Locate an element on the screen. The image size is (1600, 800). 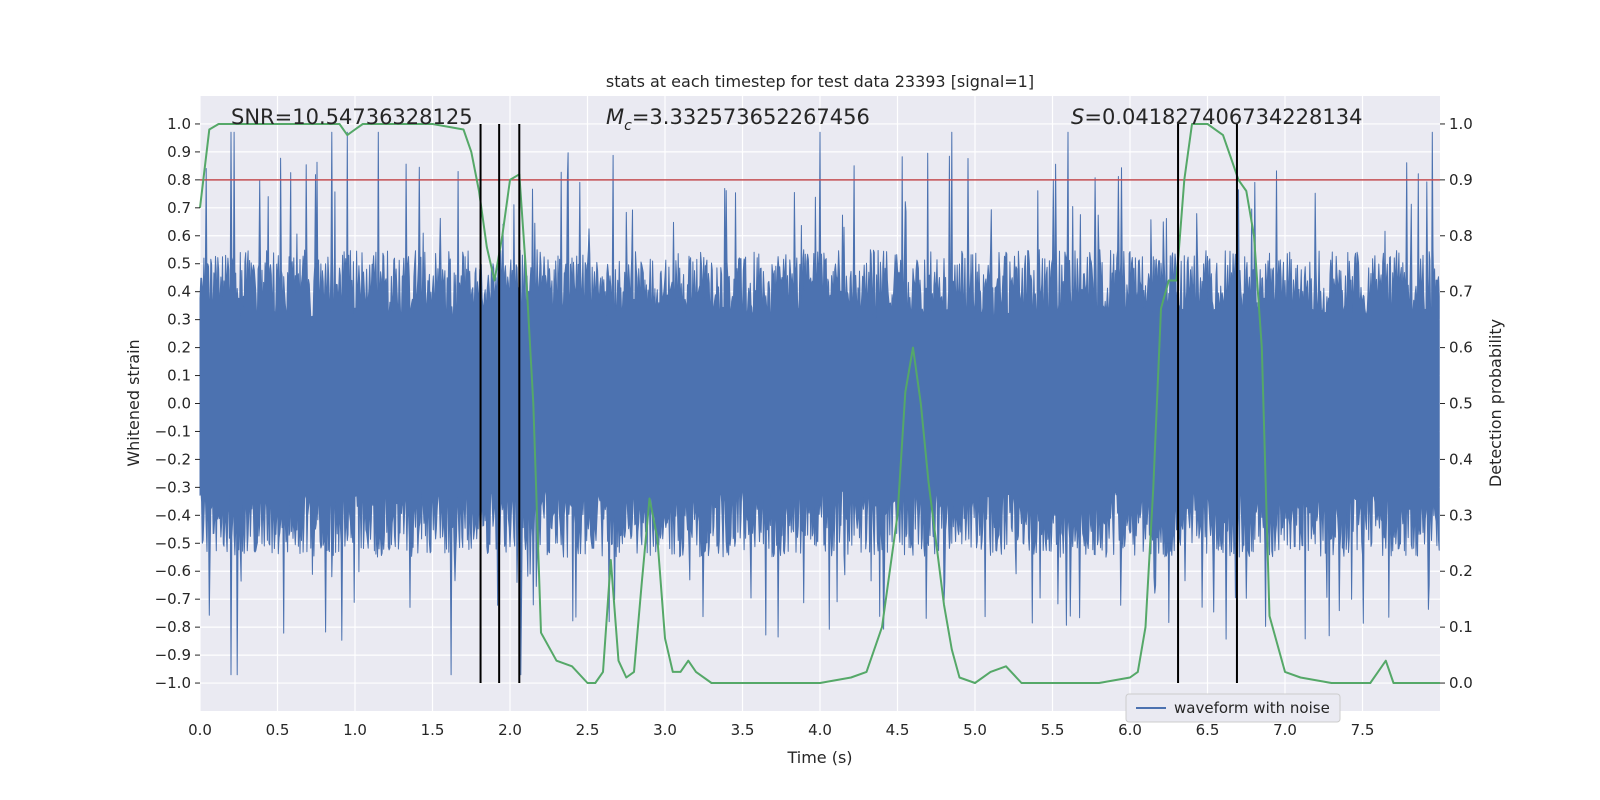
y-right-tick-label: 0.2 is located at coordinates (1461, 571).